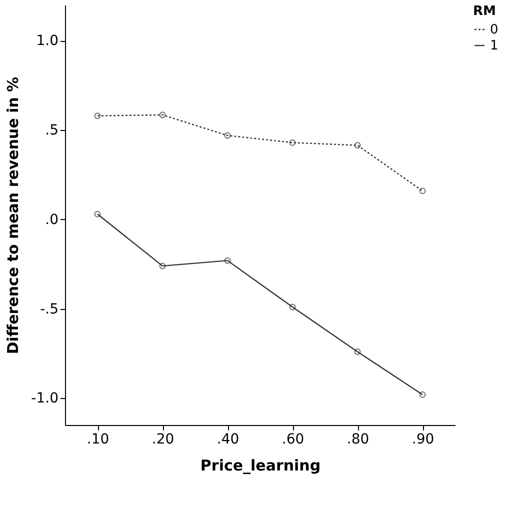 Image resolution: width=531 pixels, height=517 pixels. I want to click on x-tick-label: .60, so click(293, 440).